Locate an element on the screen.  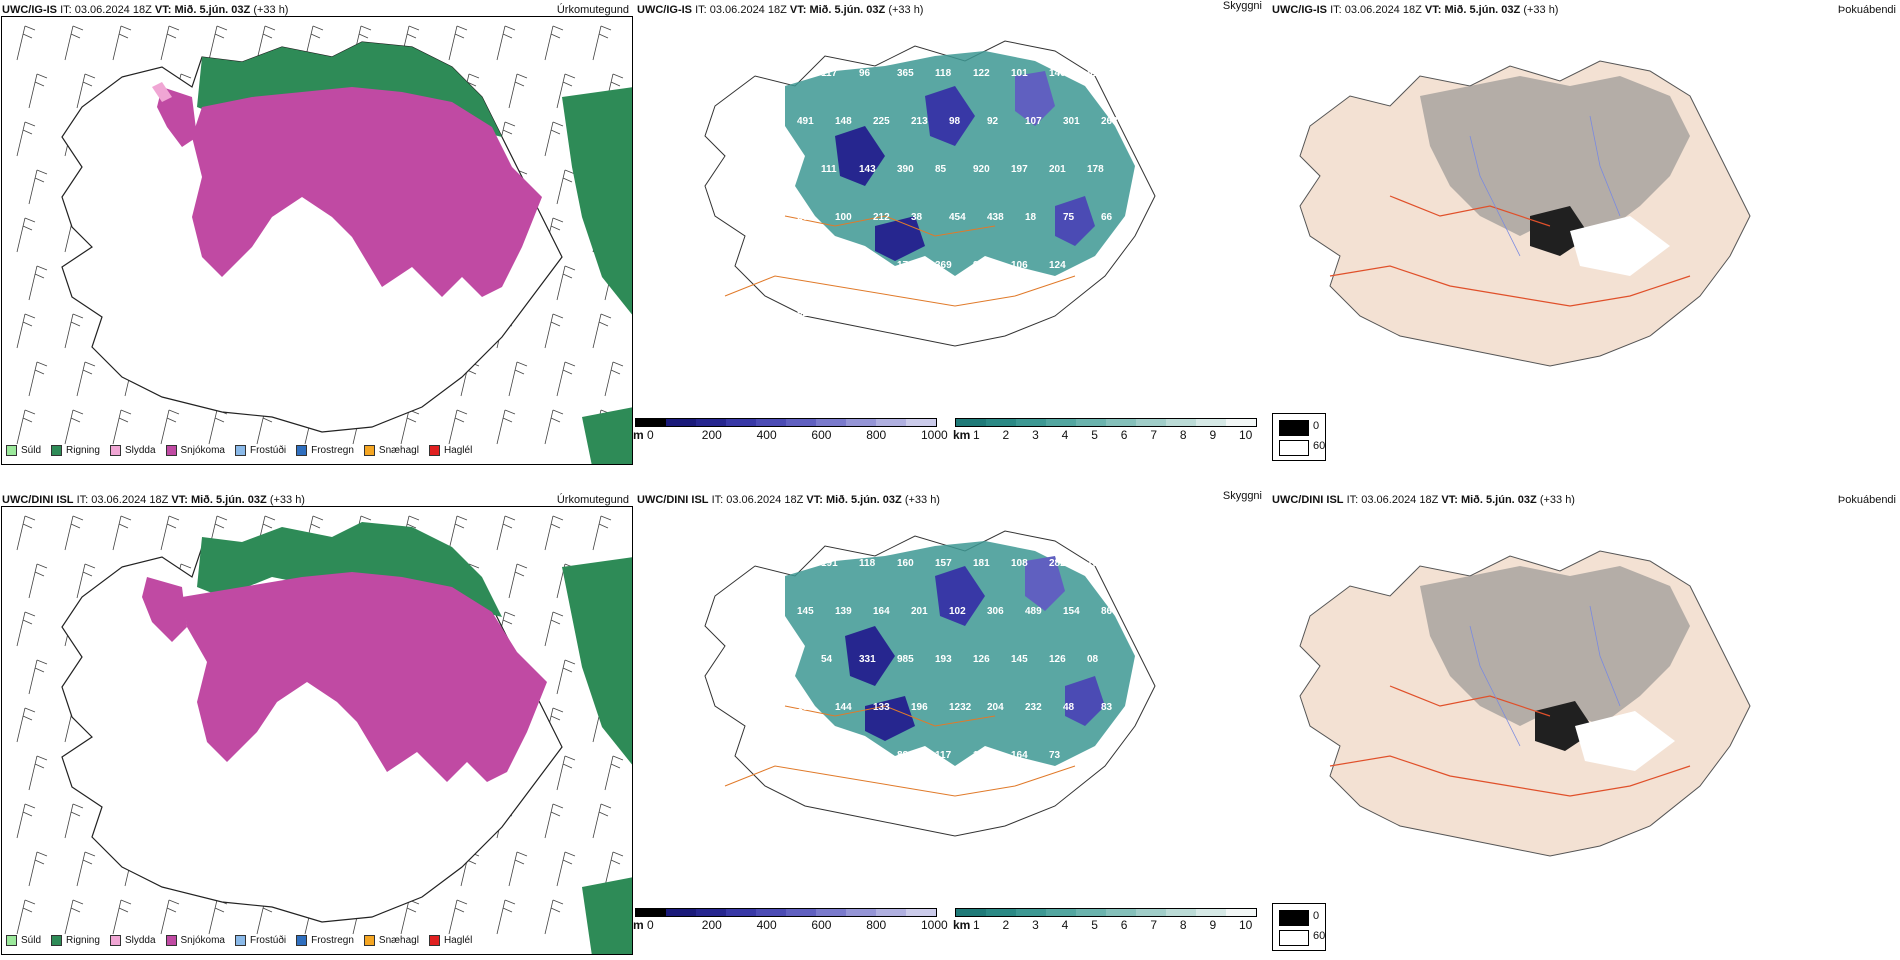
fog-legend: 0 60 is located at coordinates (1299, 437).